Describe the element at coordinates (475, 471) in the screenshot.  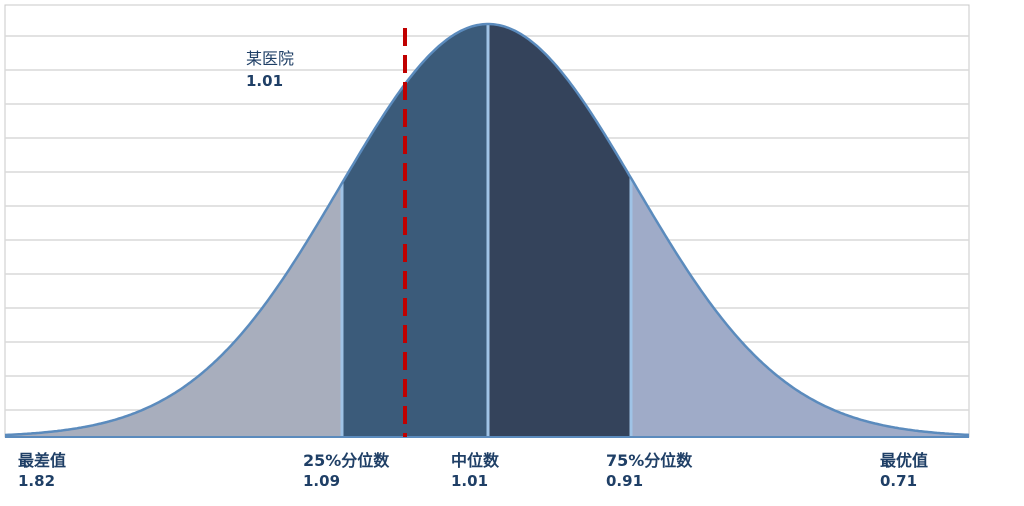
I see `point-label-median: 中位数 1.01` at that location.